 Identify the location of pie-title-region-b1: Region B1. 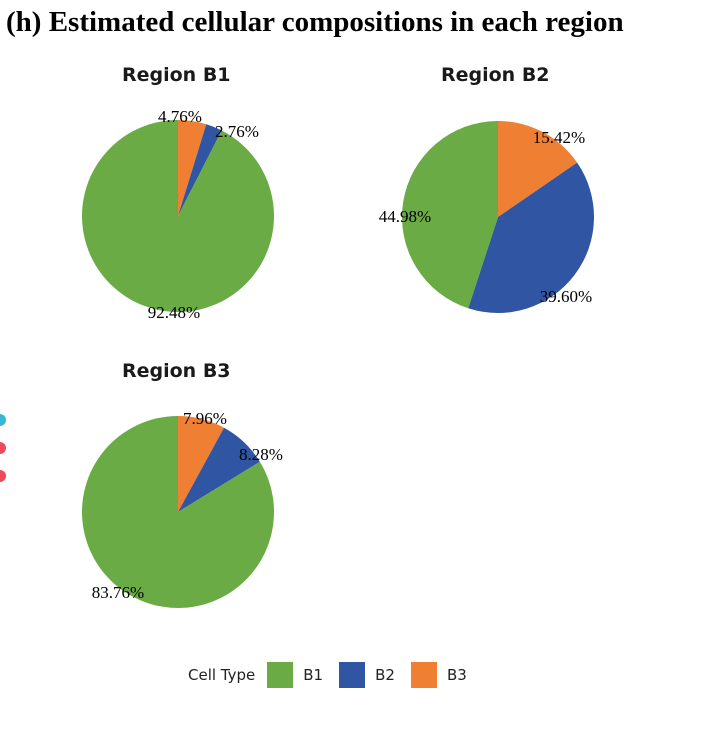
(176, 75).